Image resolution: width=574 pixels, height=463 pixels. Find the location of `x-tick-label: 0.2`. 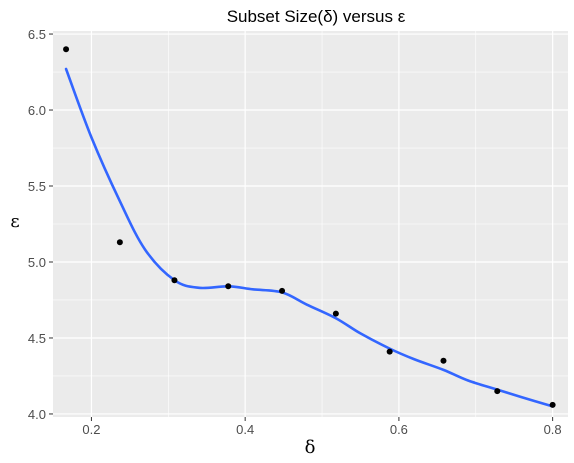

x-tick-label: 0.2 is located at coordinates (91, 429).